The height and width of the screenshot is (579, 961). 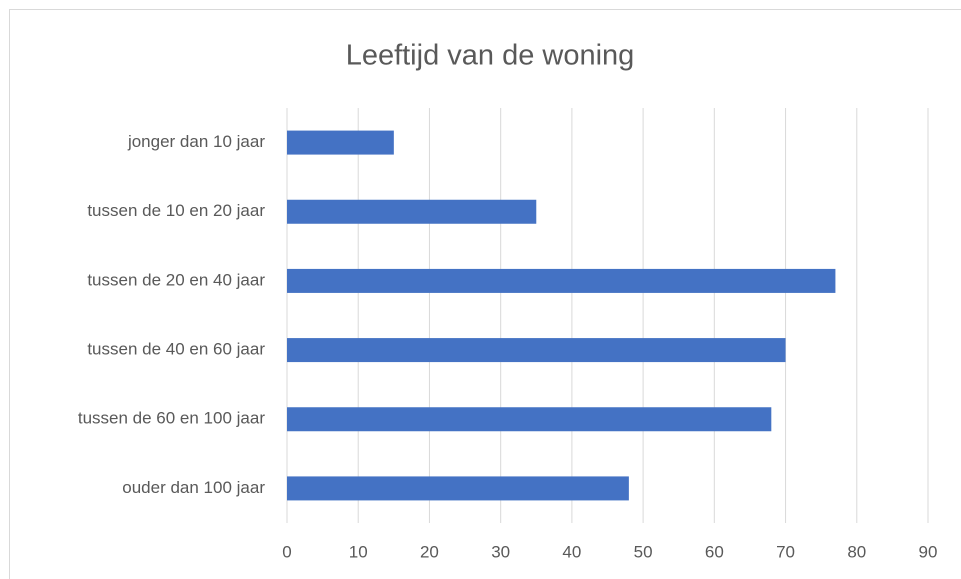 I want to click on x-tick-label: 40, so click(x=571, y=551).